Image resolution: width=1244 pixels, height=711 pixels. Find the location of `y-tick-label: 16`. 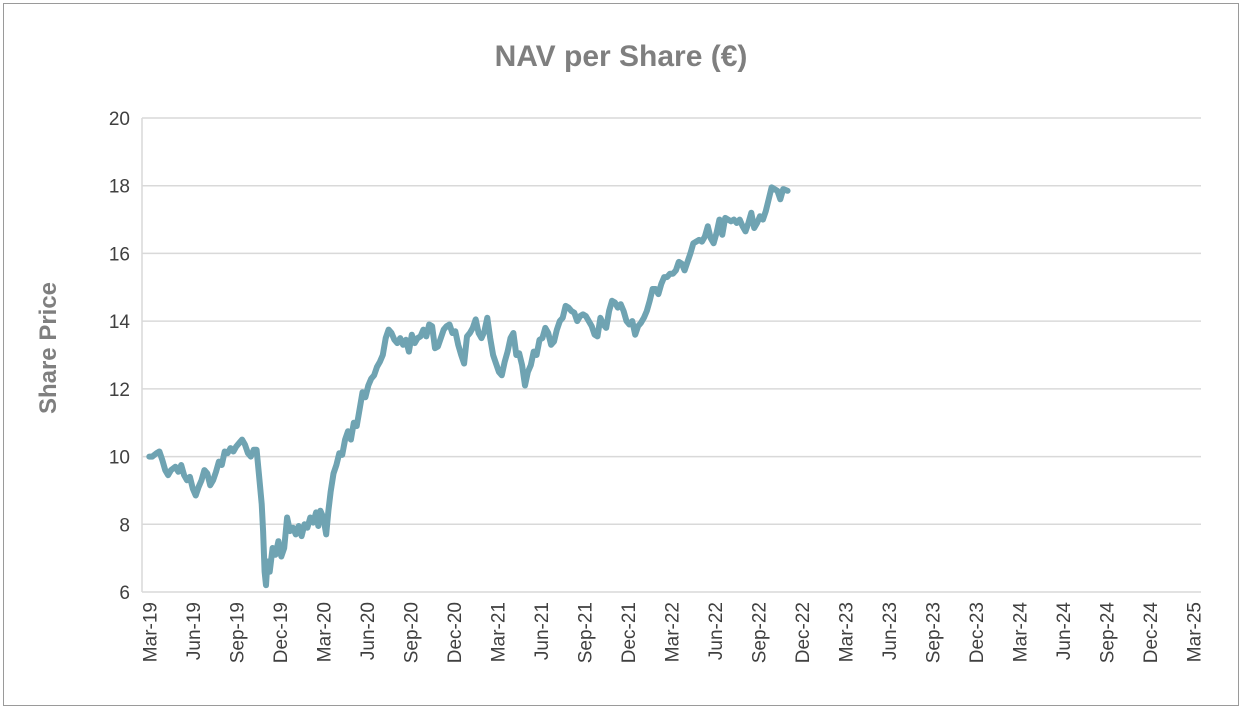

y-tick-label: 16 is located at coordinates (119, 254).